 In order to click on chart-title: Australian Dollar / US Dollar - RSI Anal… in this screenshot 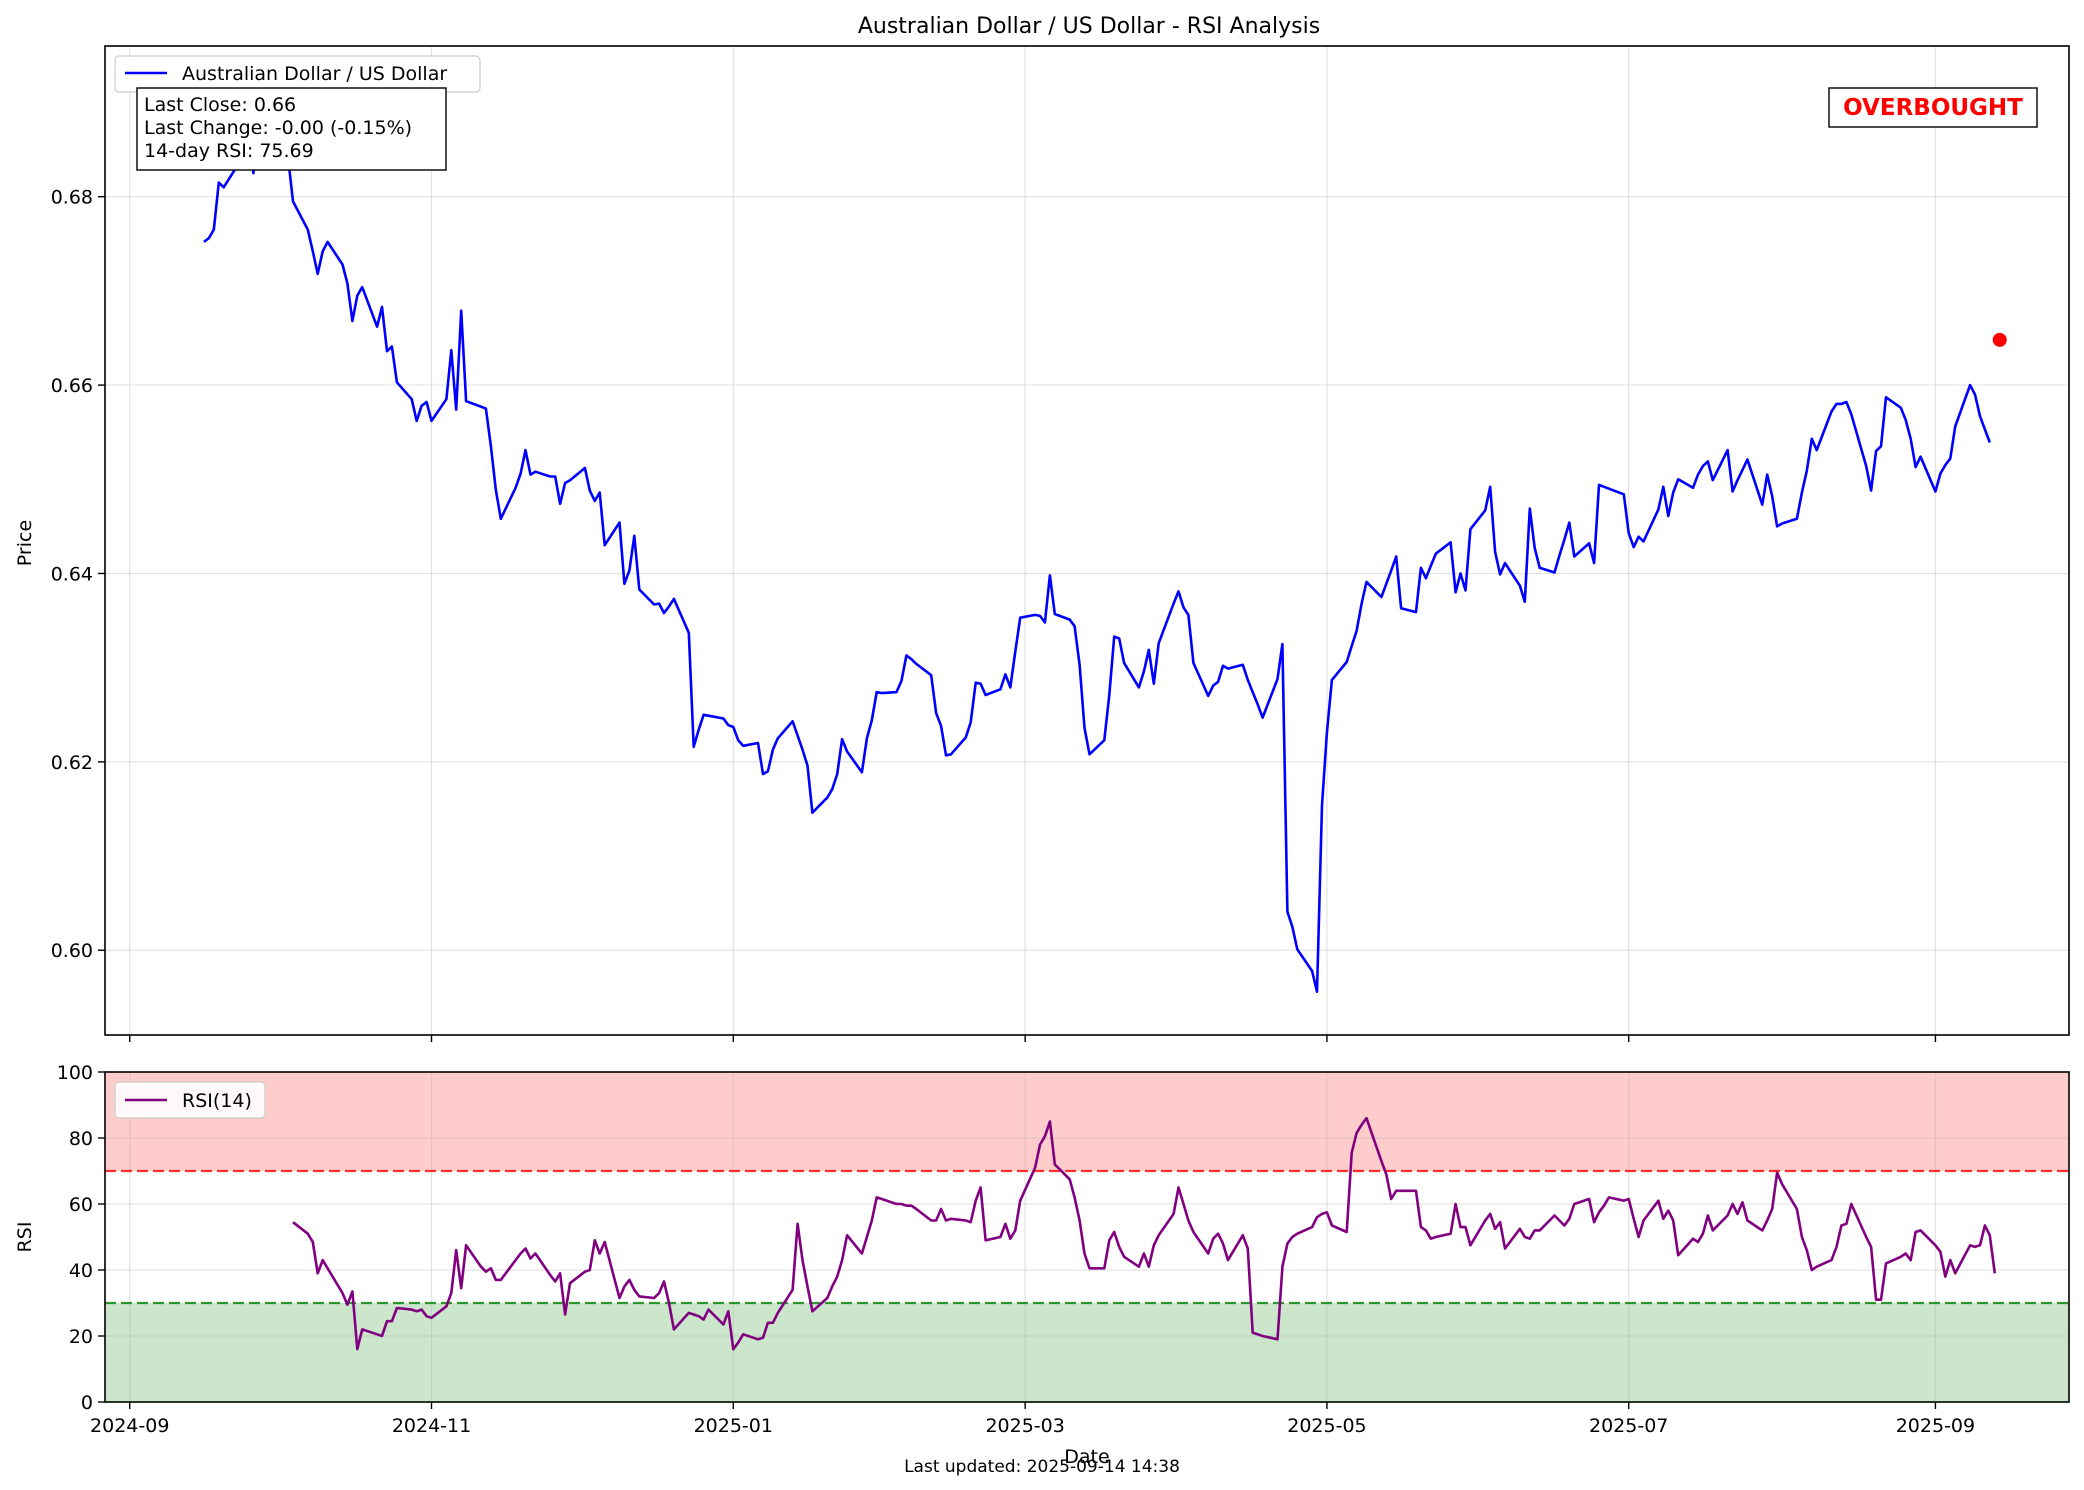, I will do `click(1089, 26)`.